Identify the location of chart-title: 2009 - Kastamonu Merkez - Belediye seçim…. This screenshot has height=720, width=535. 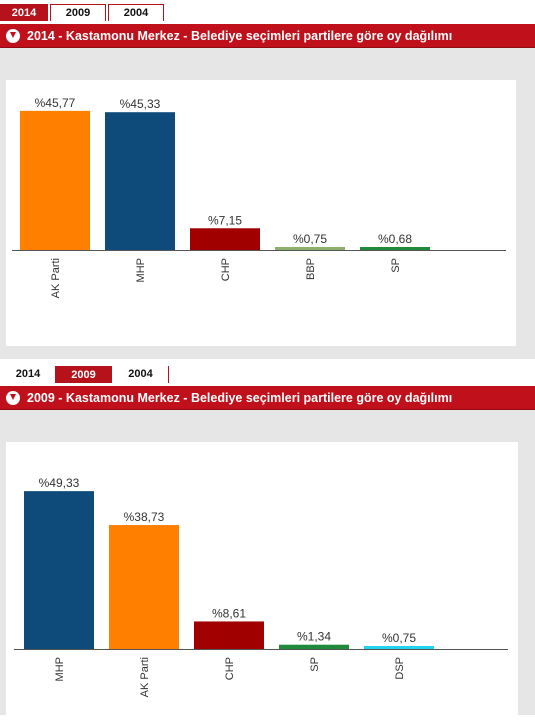
(240, 397).